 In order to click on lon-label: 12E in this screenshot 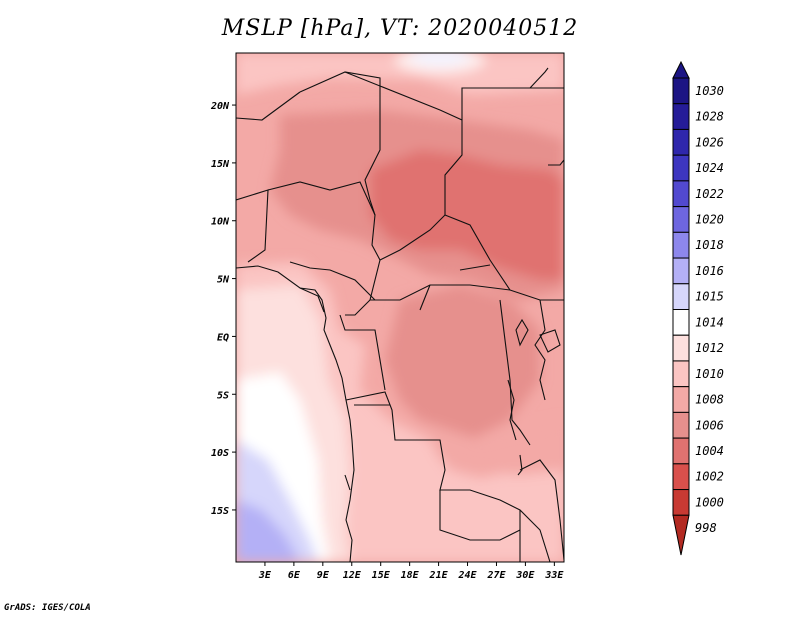, I will do `click(352, 575)`.